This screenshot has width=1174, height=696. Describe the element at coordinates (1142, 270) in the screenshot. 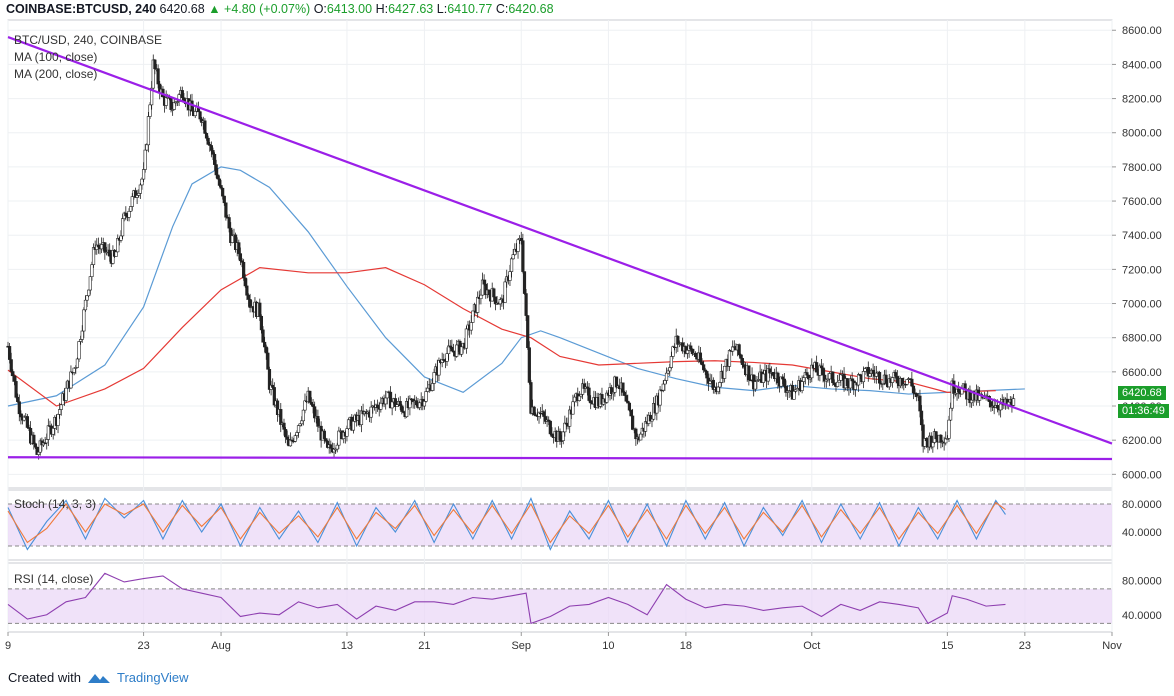

I see `price-tick-label: 7200.00` at that location.